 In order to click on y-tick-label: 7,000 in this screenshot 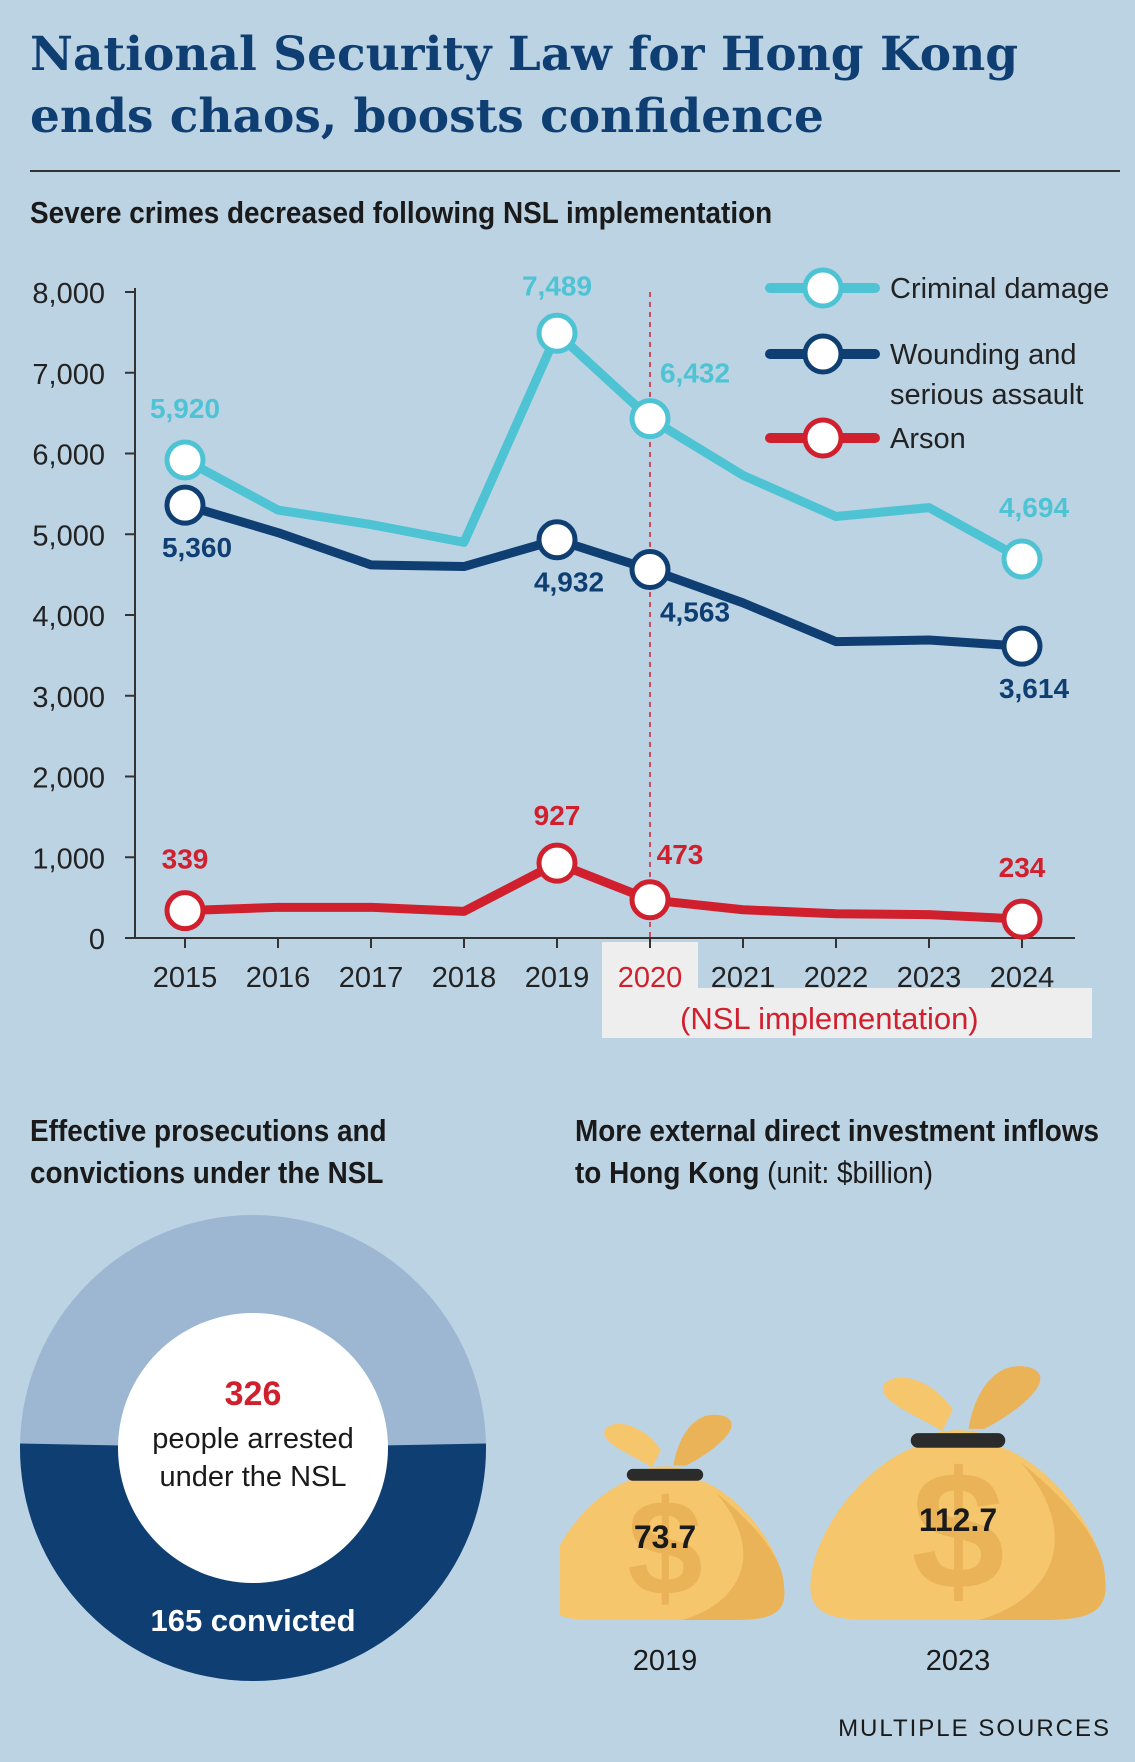, I will do `click(68, 375)`.